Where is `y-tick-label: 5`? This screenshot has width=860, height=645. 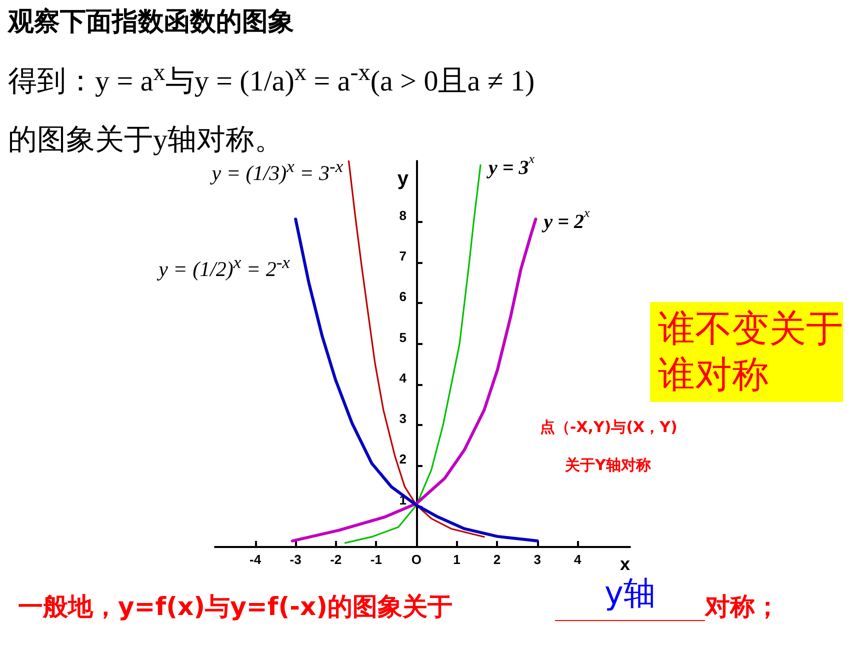 y-tick-label: 5 is located at coordinates (402, 337).